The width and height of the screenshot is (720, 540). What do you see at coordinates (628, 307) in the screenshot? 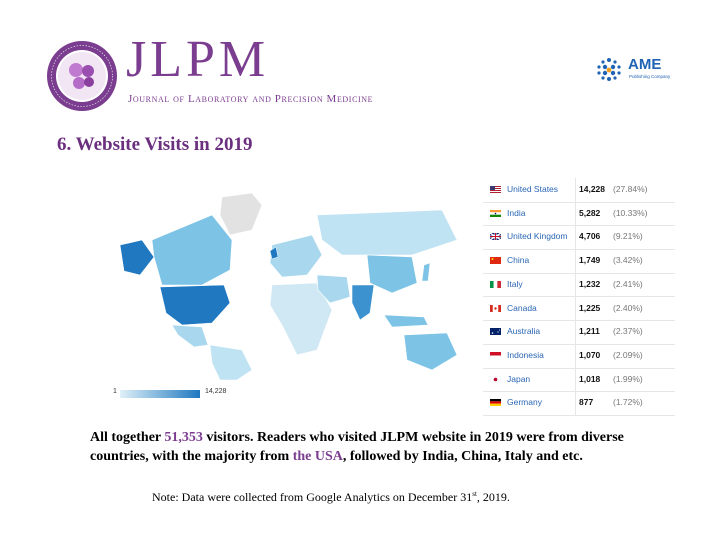
I see `visit-percentage: (2.40%)` at bounding box center [628, 307].